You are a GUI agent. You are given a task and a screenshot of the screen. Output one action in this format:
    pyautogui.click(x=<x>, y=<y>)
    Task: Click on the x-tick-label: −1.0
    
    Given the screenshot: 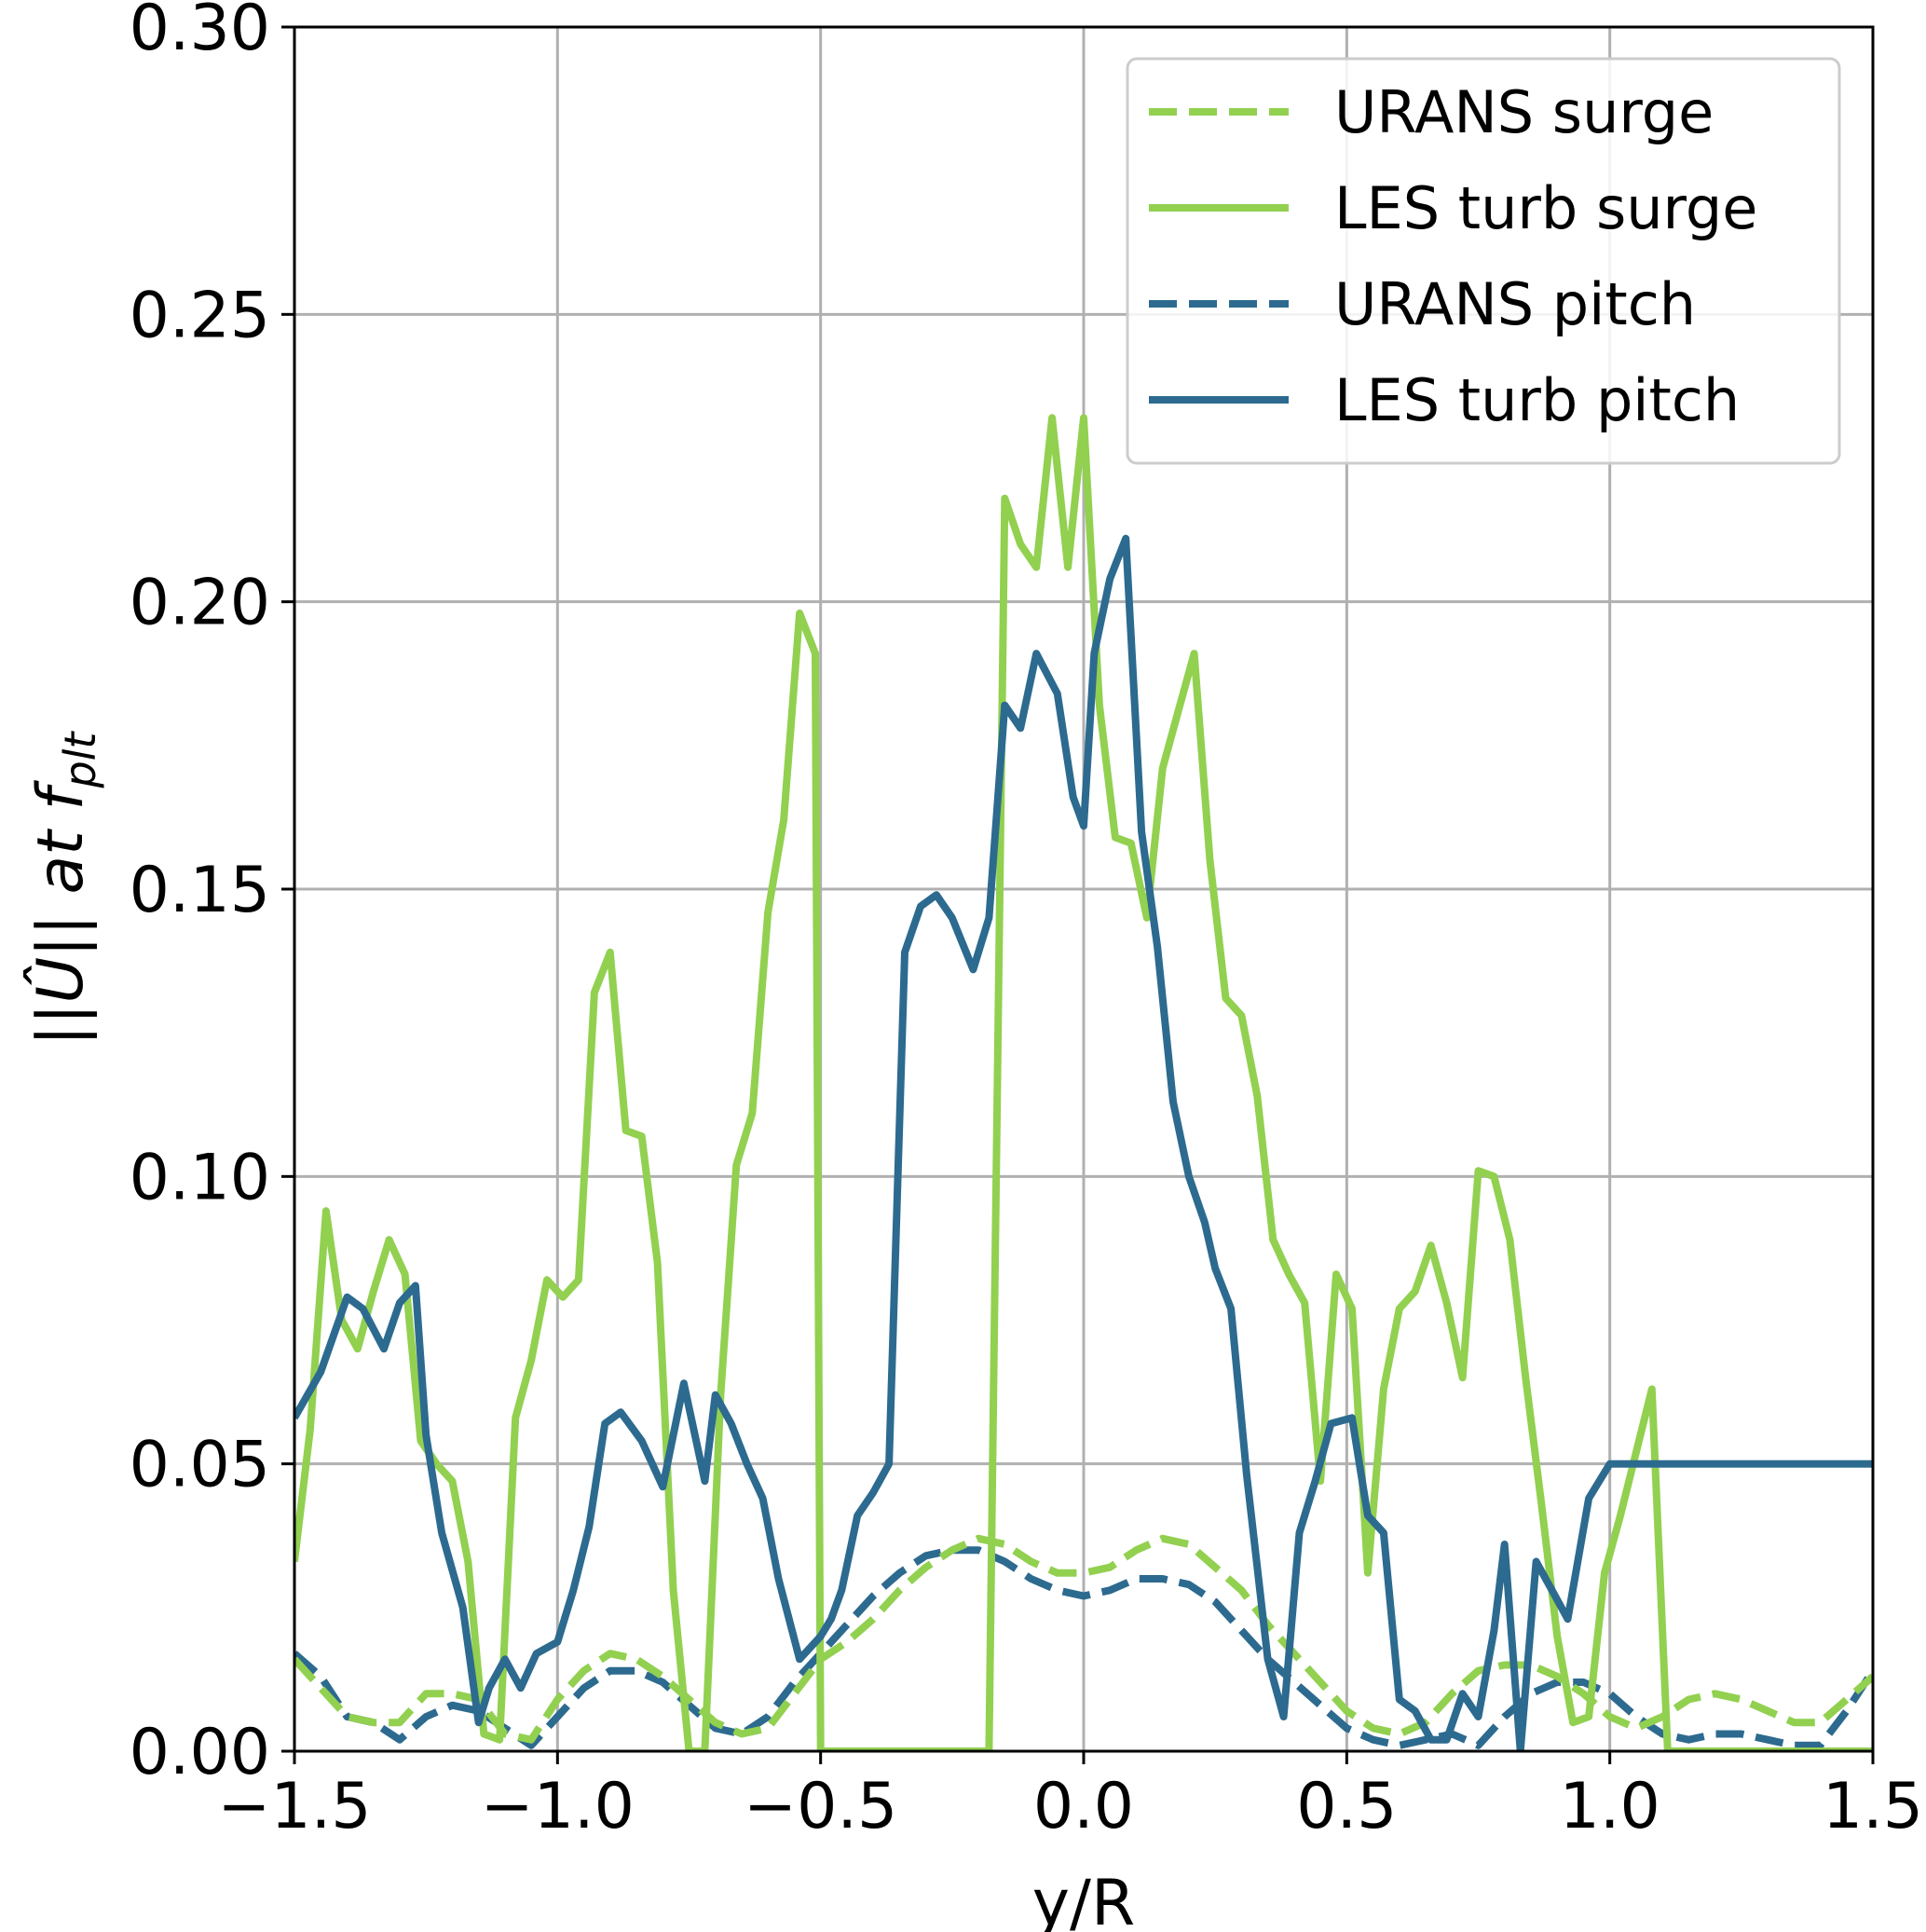 What is the action you would take?
    pyautogui.click(x=558, y=1806)
    